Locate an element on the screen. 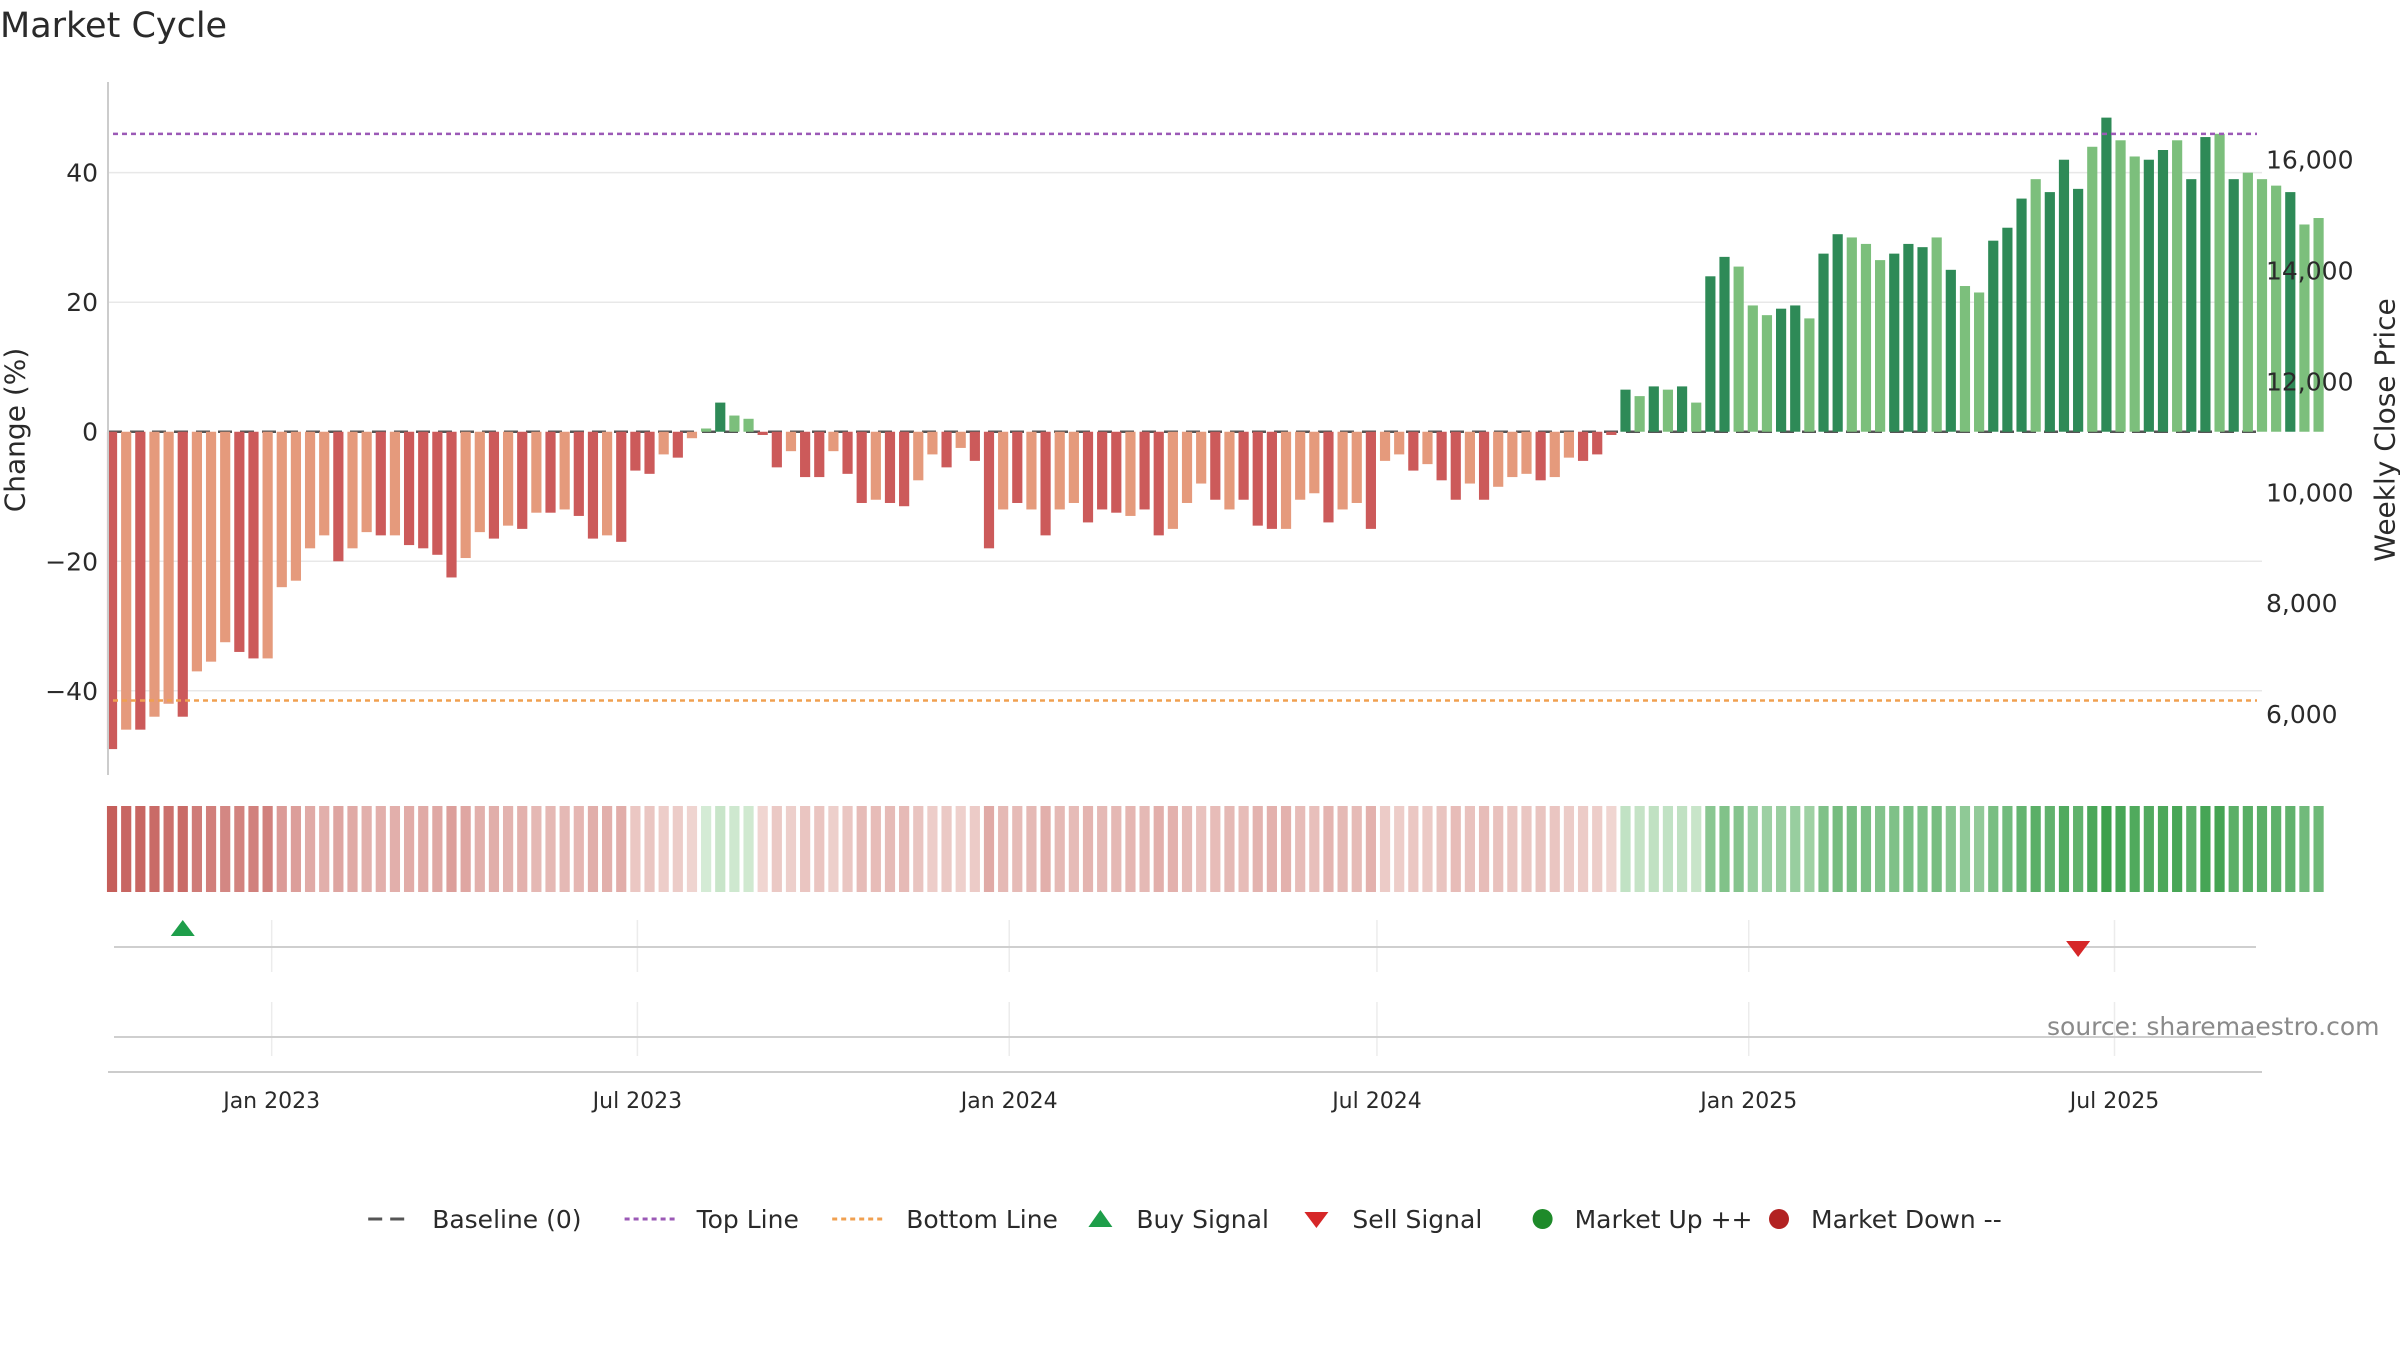 The image size is (2400, 1350). legend-item: Market Down -- is located at coordinates (1885, 1219).